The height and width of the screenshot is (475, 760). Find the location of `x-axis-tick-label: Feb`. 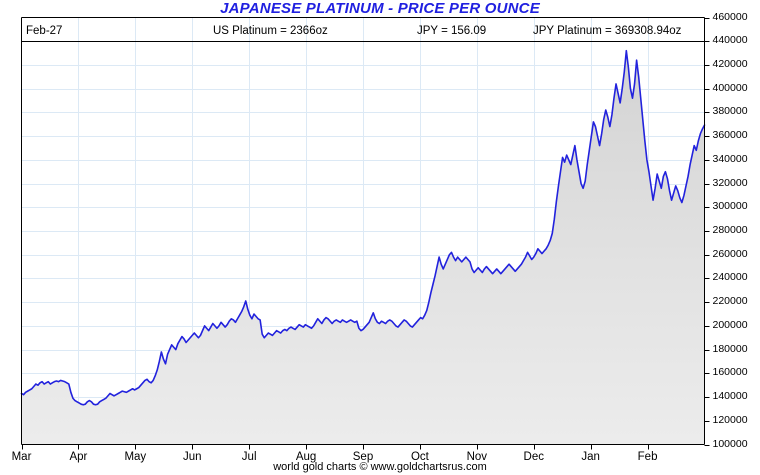

x-axis-tick-label: Feb is located at coordinates (647, 456).